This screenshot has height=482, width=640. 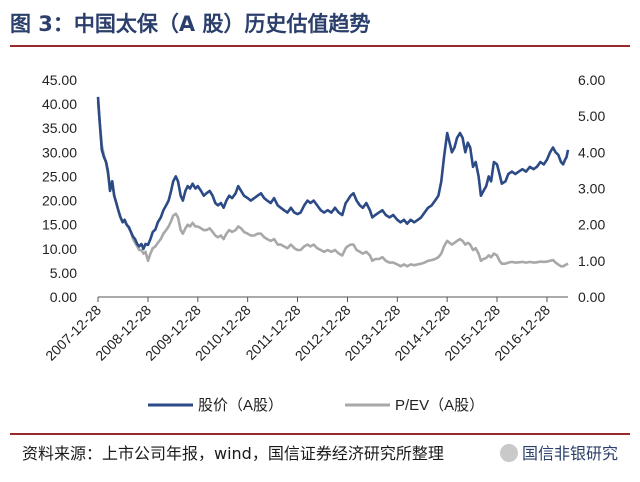 What do you see at coordinates (320, 46) in the screenshot?
I see `title-divider` at bounding box center [320, 46].